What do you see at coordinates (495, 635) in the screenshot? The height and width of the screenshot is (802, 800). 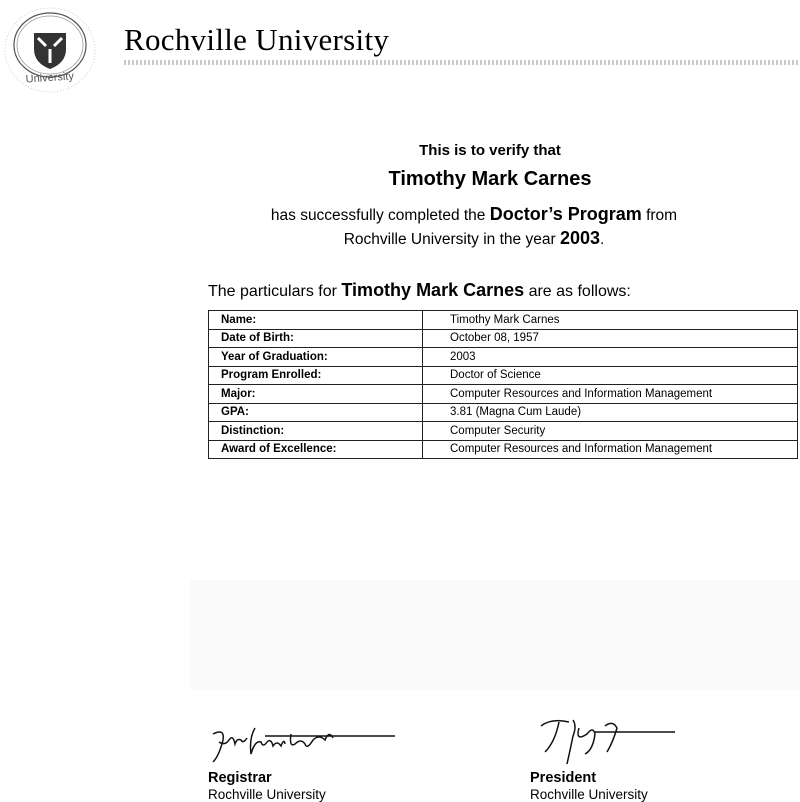 I see `faint-background-area` at bounding box center [495, 635].